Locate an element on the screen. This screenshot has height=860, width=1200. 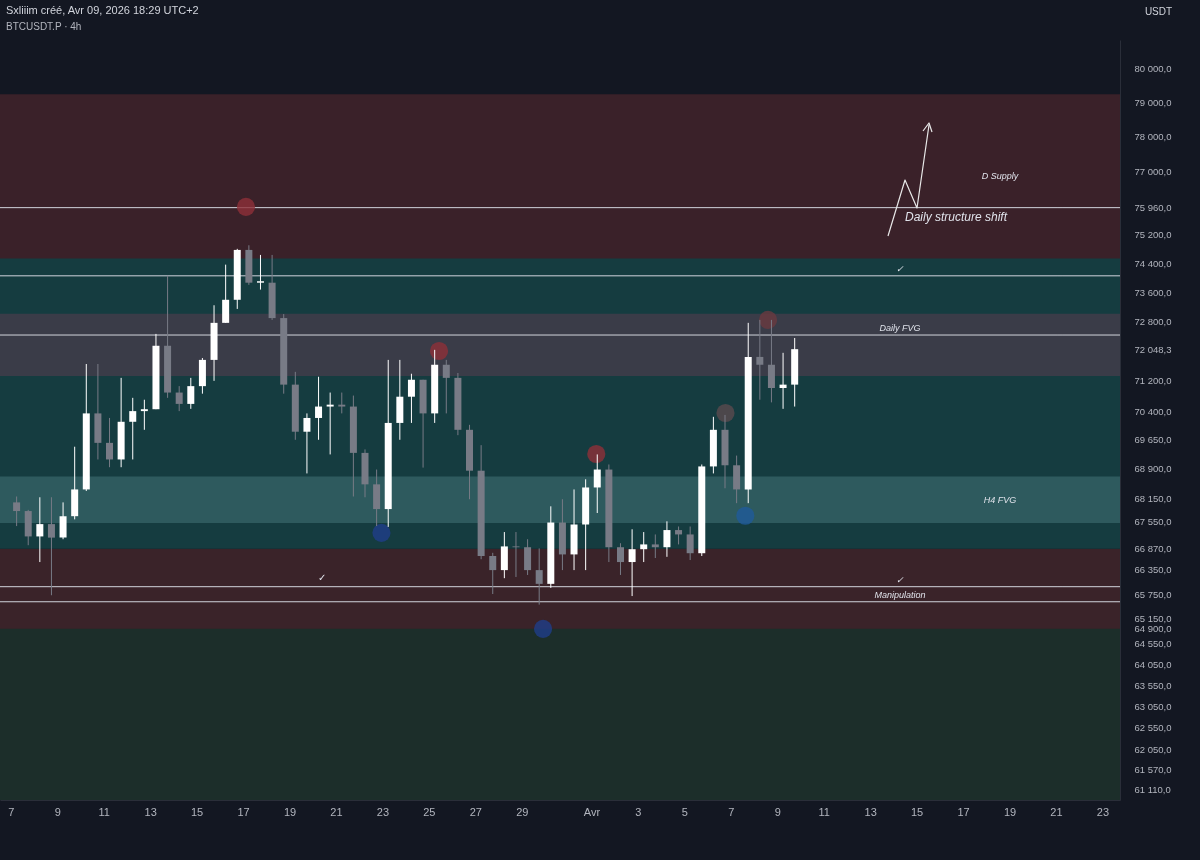
chart-subtitle: Sxliiim créé, Avr 09, 2026 18:29 UTC+2 is located at coordinates (102, 10).